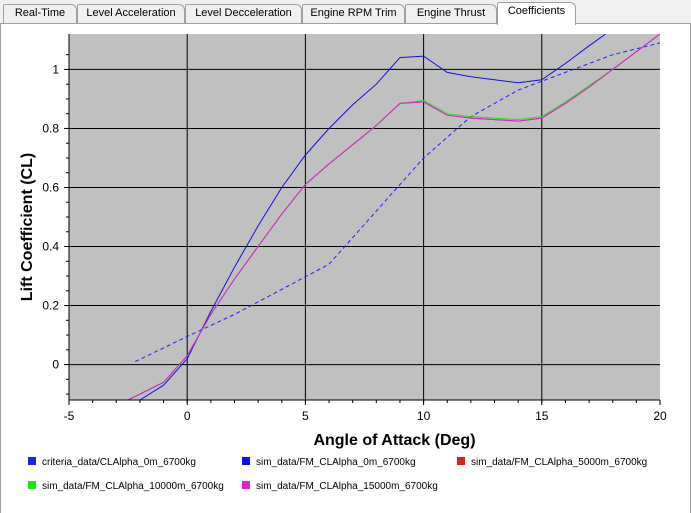 Image resolution: width=691 pixels, height=513 pixels. I want to click on x-tick-label: 15, so click(542, 416).